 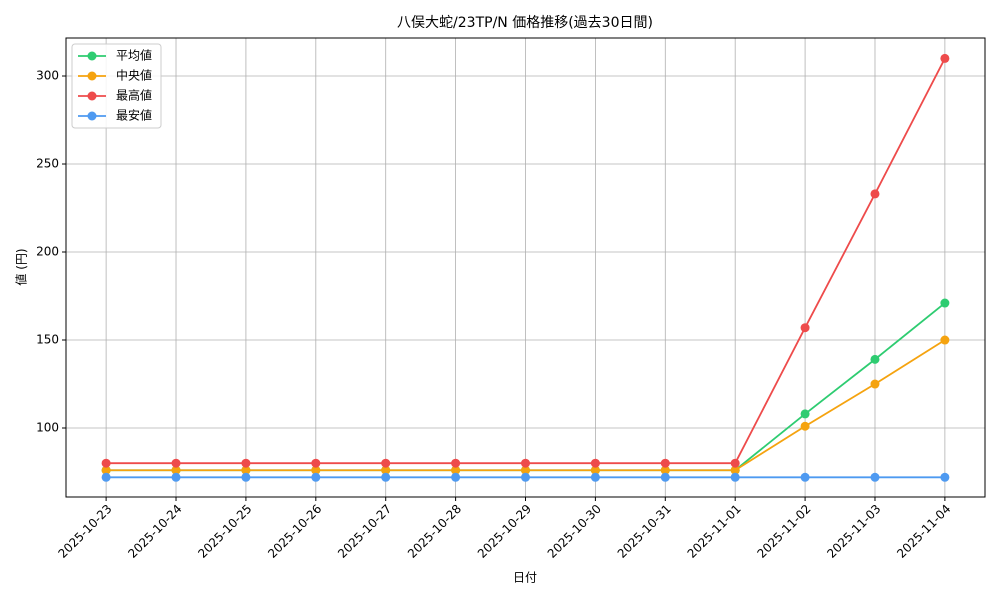 I want to click on y-tick-label: 200, so click(x=47, y=252).